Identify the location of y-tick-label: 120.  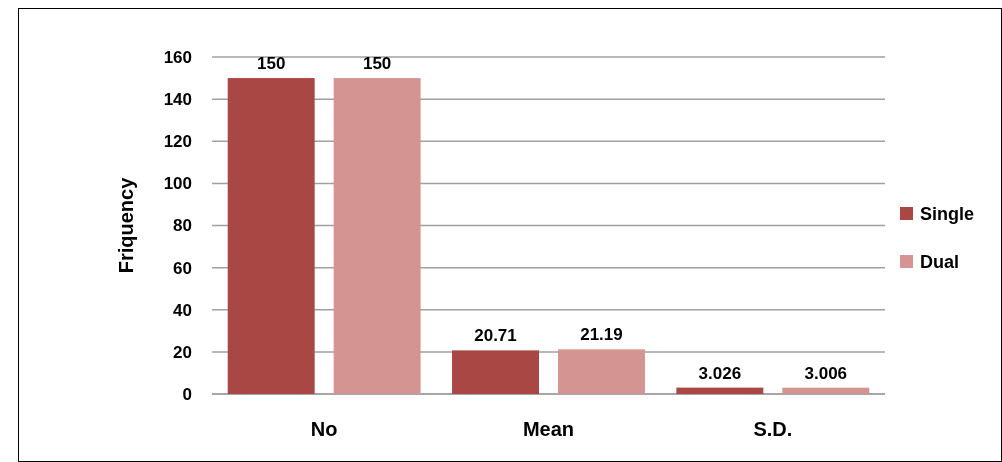
(177, 142).